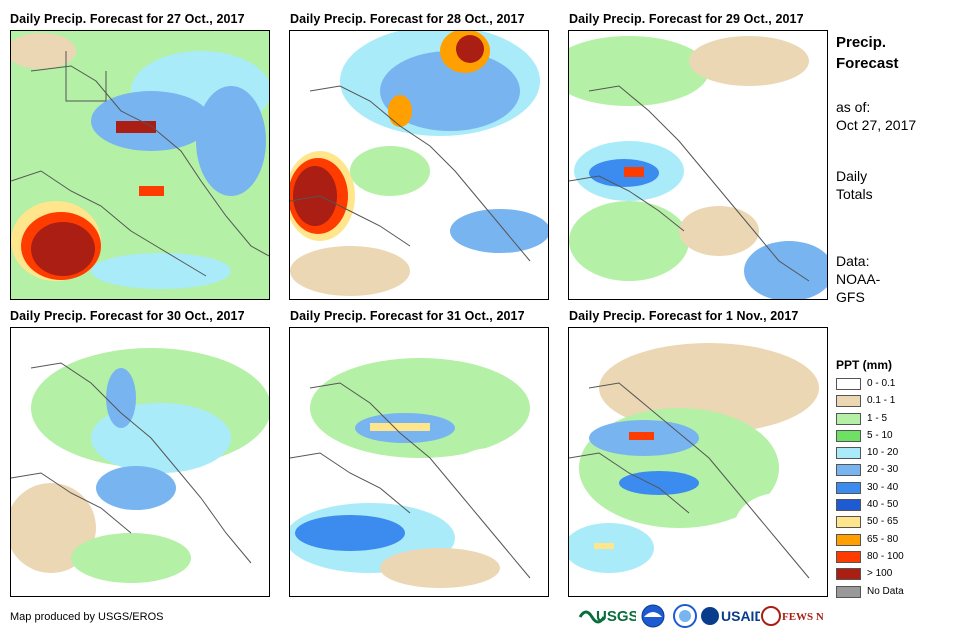 The height and width of the screenshot is (635, 970). Describe the element at coordinates (883, 505) in the screenshot. I see `legend-label: 40 - 50` at that location.